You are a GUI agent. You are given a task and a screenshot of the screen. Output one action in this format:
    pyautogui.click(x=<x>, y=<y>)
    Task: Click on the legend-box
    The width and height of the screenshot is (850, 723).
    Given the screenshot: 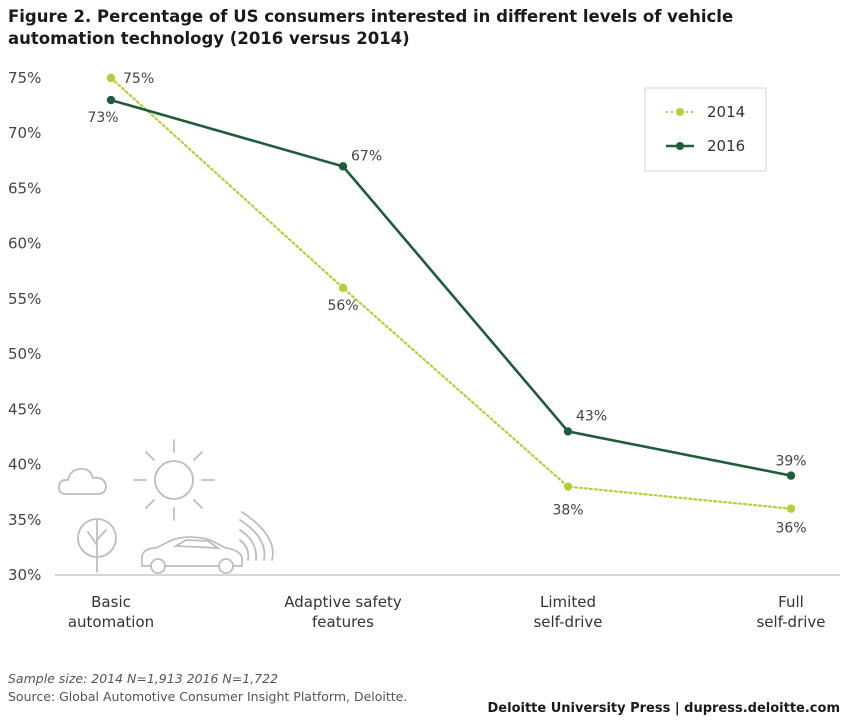 What is the action you would take?
    pyautogui.click(x=705, y=129)
    